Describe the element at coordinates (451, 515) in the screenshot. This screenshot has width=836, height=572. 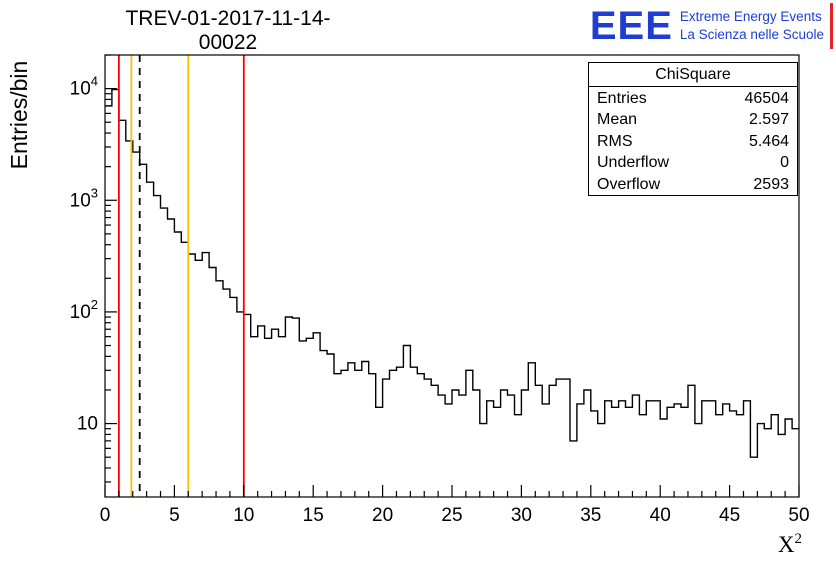
I see `svg-text: 25` at that location.